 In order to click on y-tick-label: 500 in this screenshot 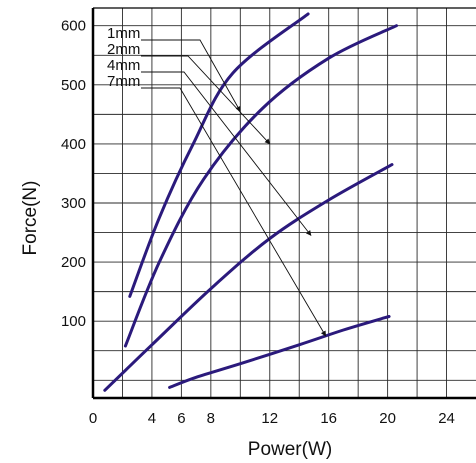, I will do `click(73, 85)`.